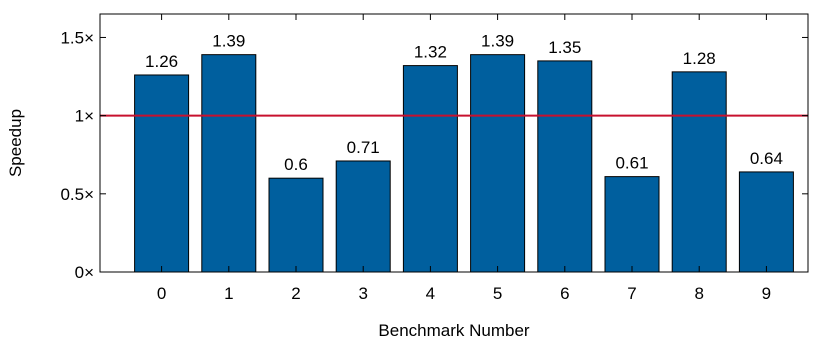 The height and width of the screenshot is (344, 827). What do you see at coordinates (161, 61) in the screenshot?
I see `data-label-0: 1.26` at bounding box center [161, 61].